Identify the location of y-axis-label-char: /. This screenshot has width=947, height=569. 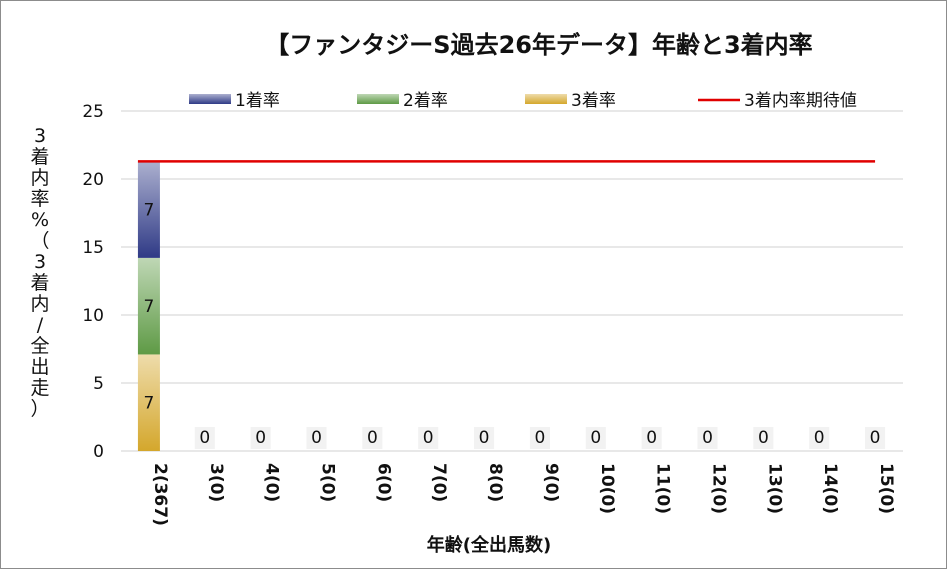
(40, 325).